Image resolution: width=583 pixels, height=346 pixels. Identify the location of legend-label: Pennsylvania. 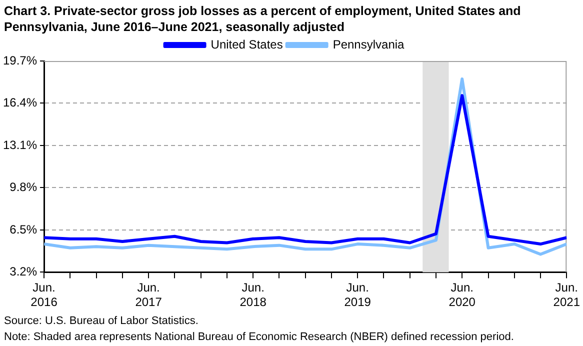
(368, 44).